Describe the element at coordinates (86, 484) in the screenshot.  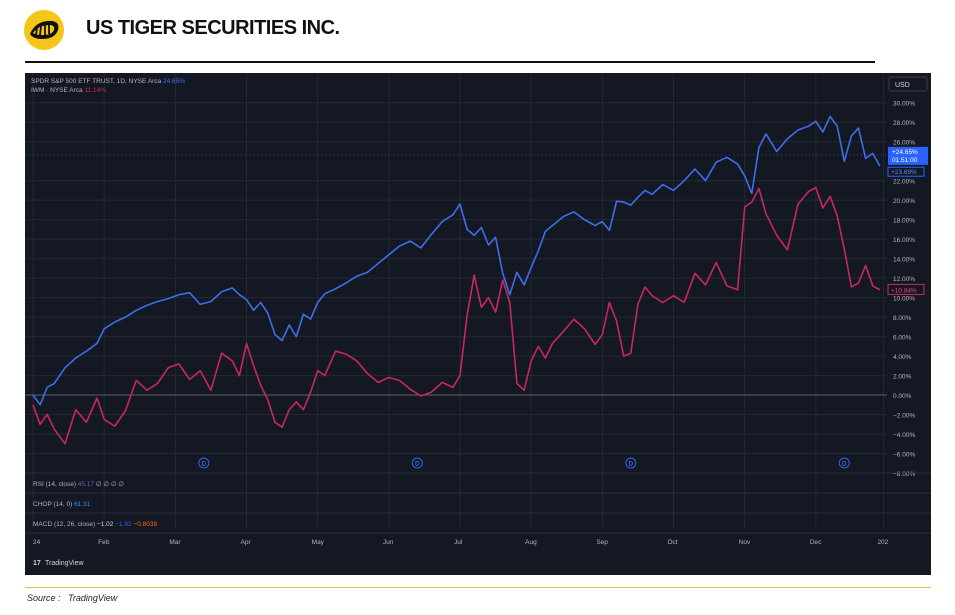
I see `indicator-value: 45.17` at that location.